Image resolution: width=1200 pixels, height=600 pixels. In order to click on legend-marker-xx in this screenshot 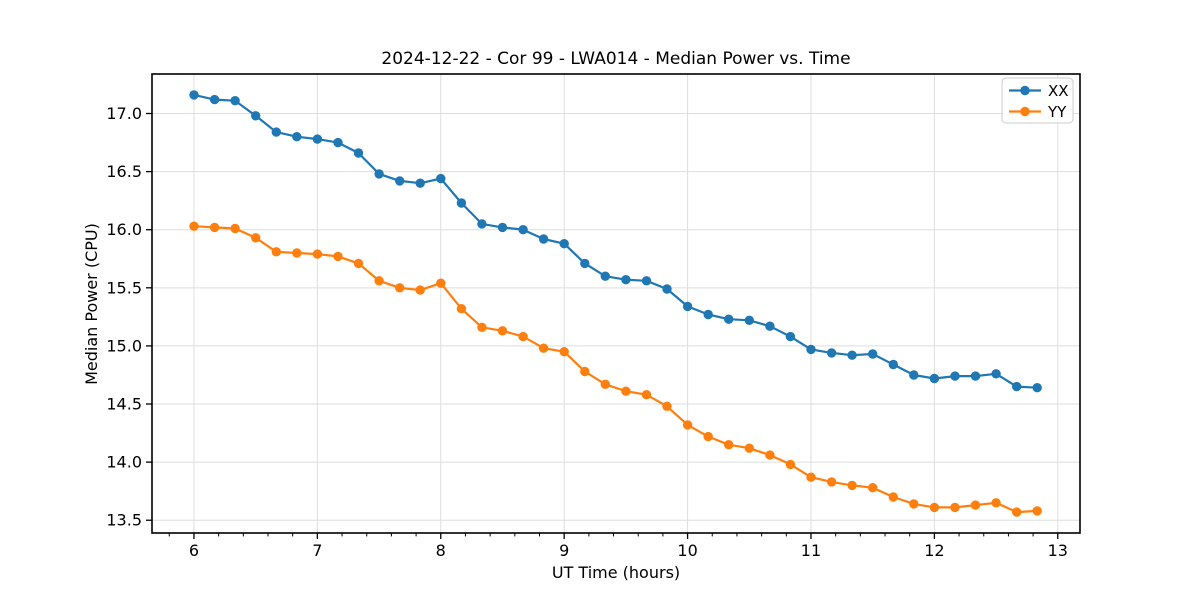, I will do `click(1025, 90)`.